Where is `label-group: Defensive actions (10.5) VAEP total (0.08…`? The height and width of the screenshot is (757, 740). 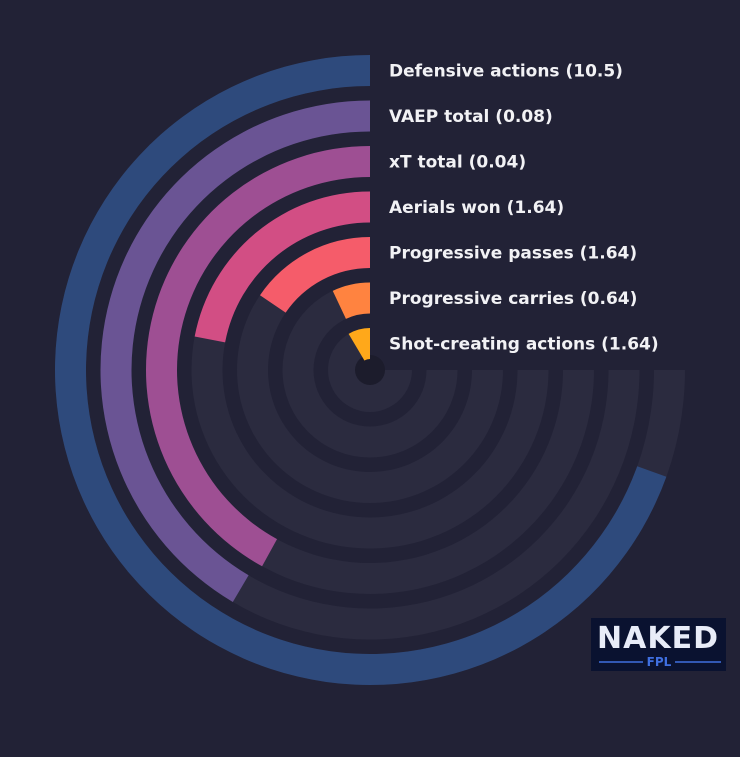
label-group: Defensive actions (10.5) VAEP total (0.08… is located at coordinates (524, 208).